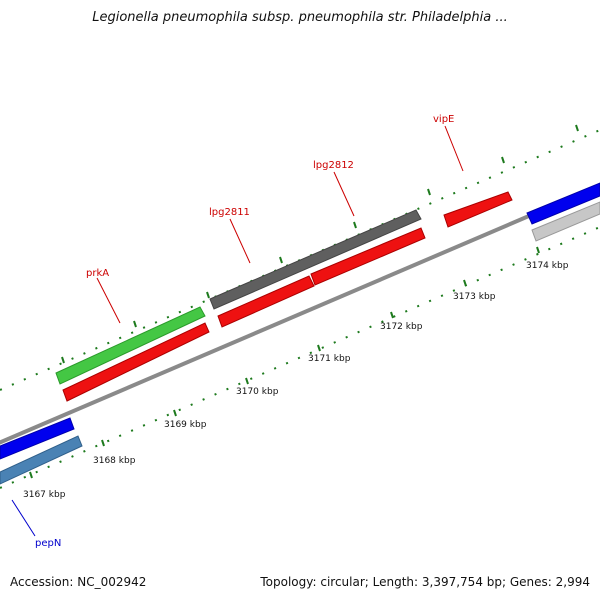 The height and width of the screenshot is (600, 600). I want to click on scale-label: 3169 kbp, so click(185, 425).